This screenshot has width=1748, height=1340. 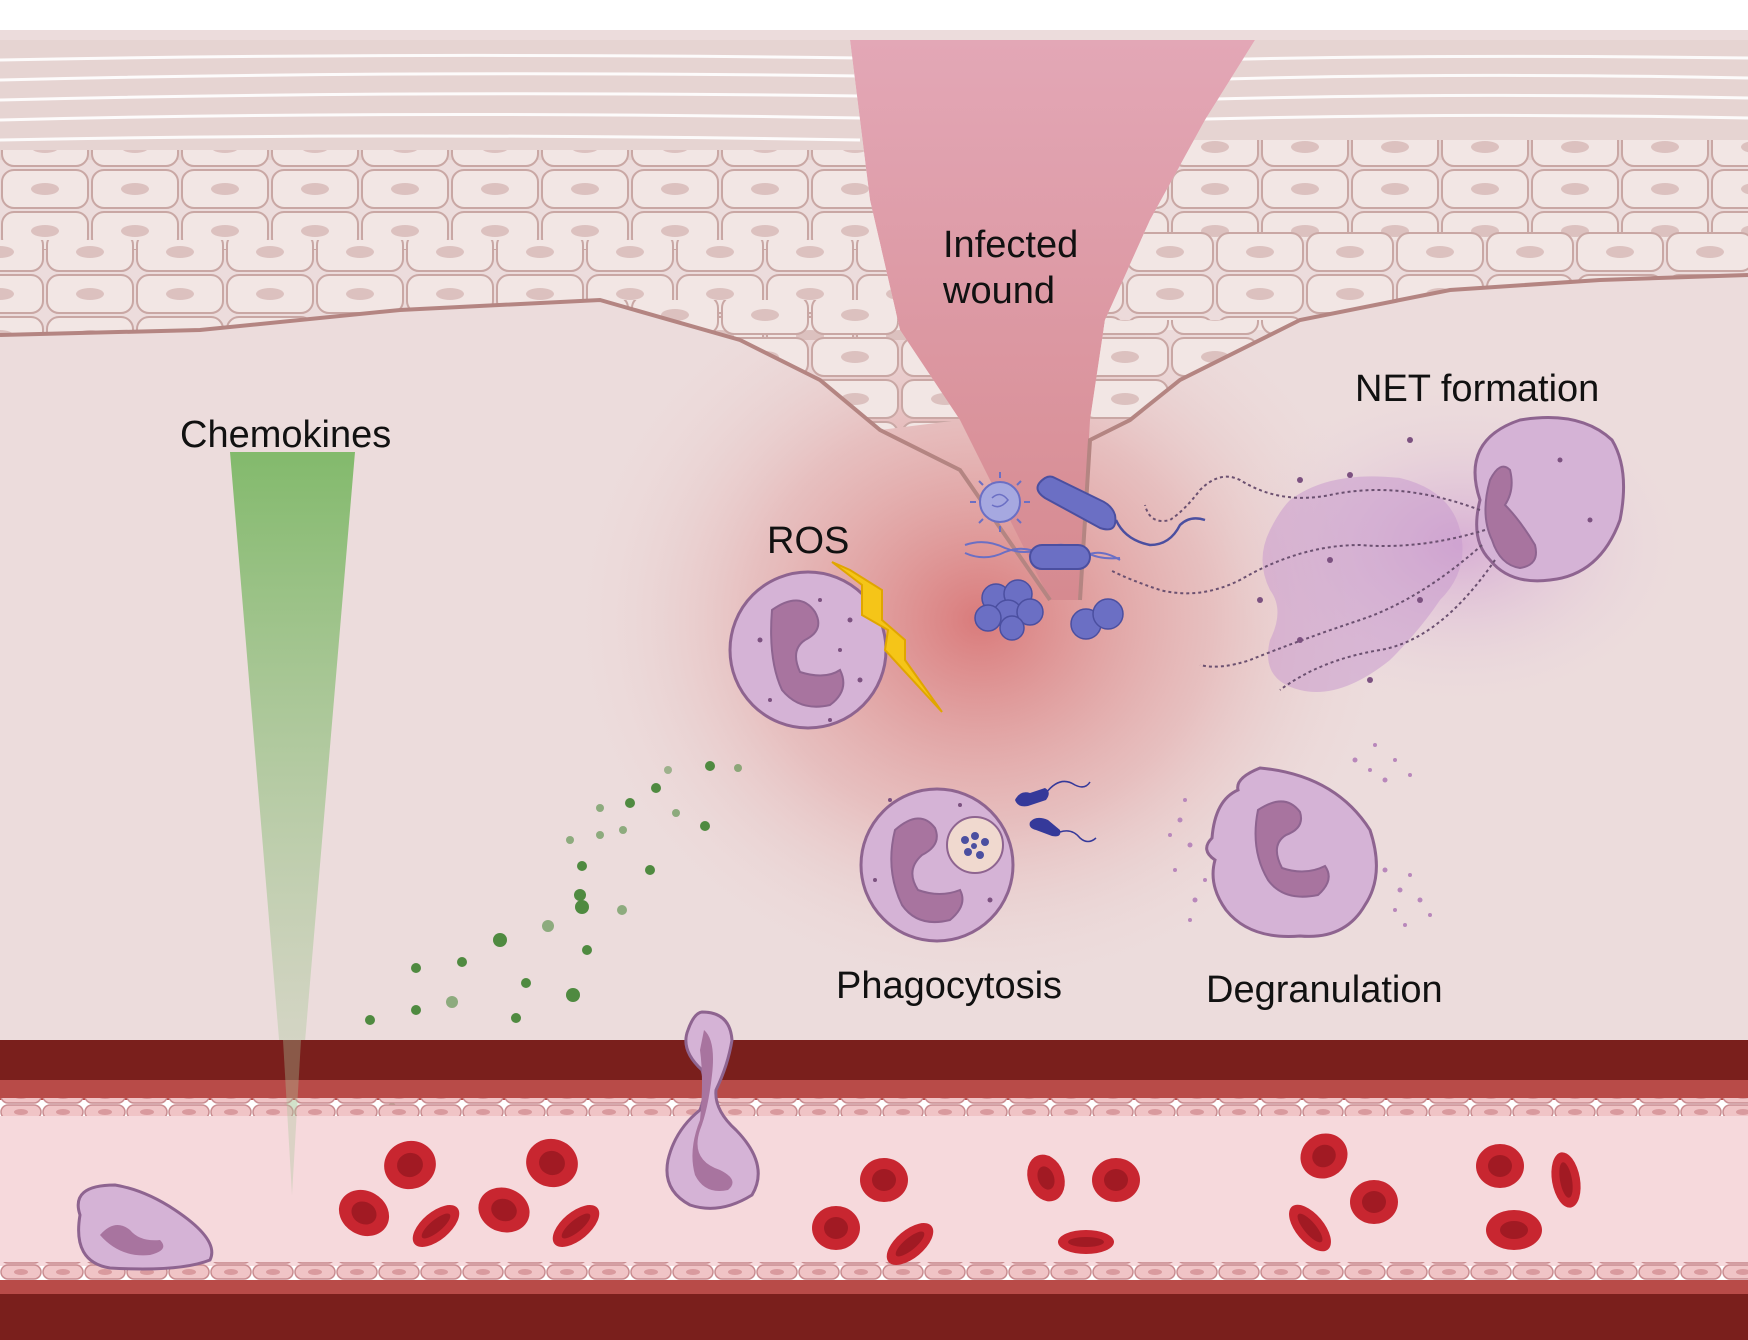 I want to click on flagellated-bacterium-icon, so click(x=1042, y=555).